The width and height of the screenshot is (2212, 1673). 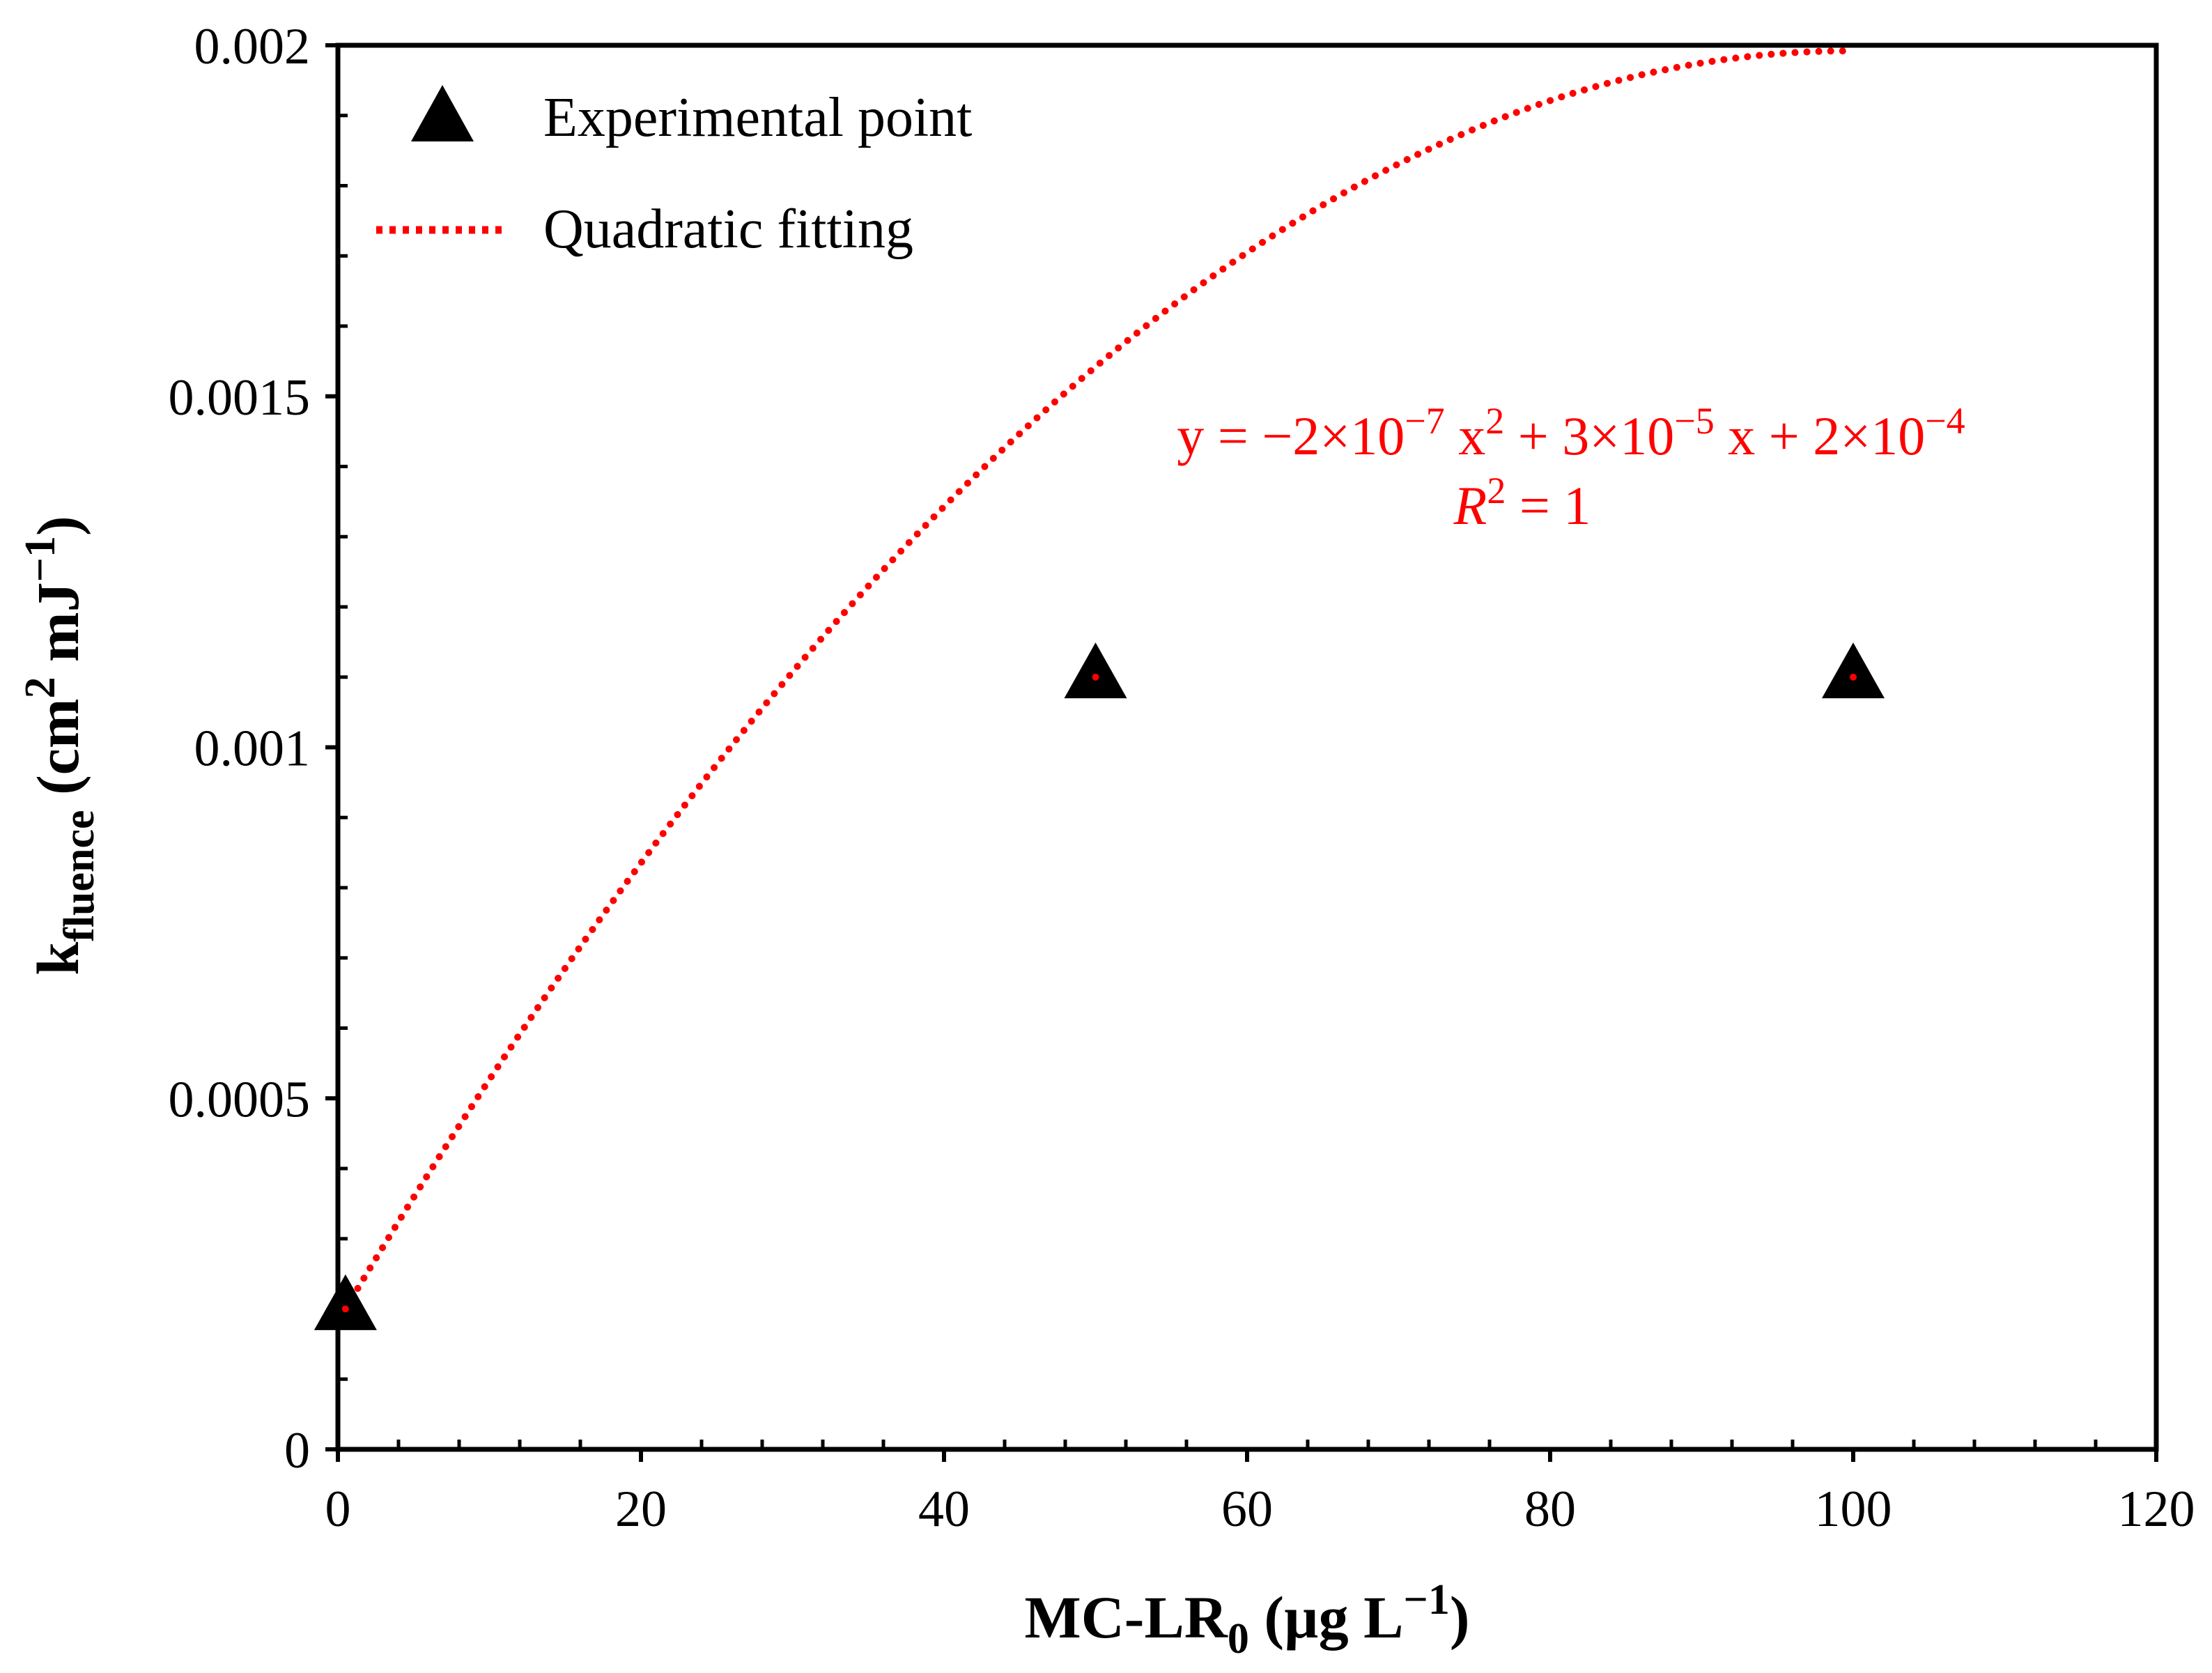 What do you see at coordinates (1853, 1509) in the screenshot?
I see `x-tick-label: 100` at bounding box center [1853, 1509].